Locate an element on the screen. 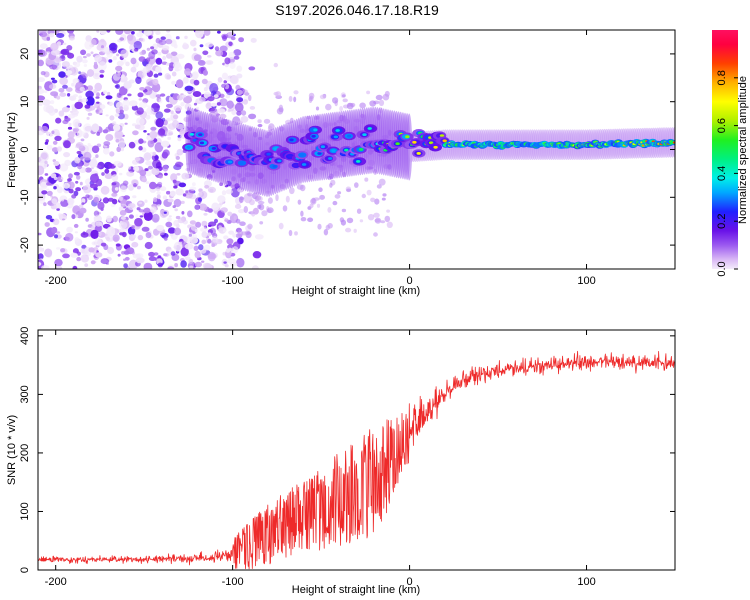 Image resolution: width=750 pixels, height=600 pixels. y-tick-label: 0 is located at coordinates (25, 570).